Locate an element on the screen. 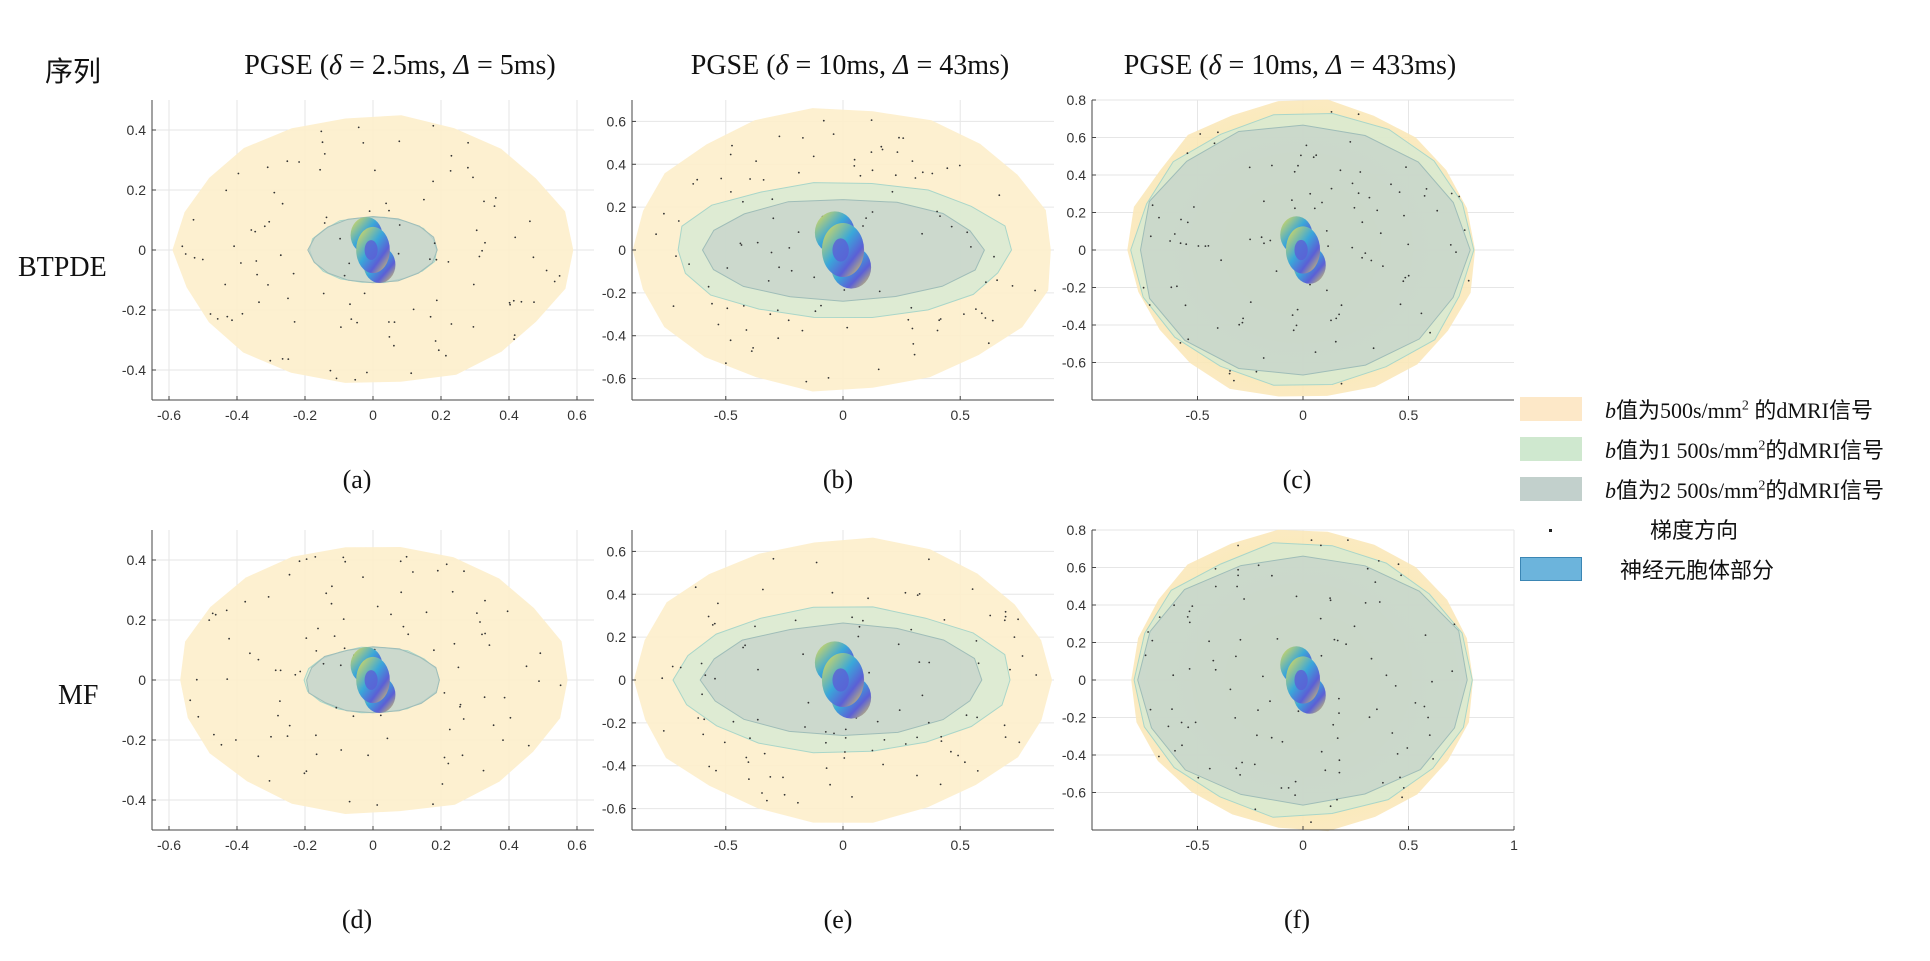  column-header-2: PGSE (δ = 10ms, Δ = 43ms) is located at coordinates (850, 66).